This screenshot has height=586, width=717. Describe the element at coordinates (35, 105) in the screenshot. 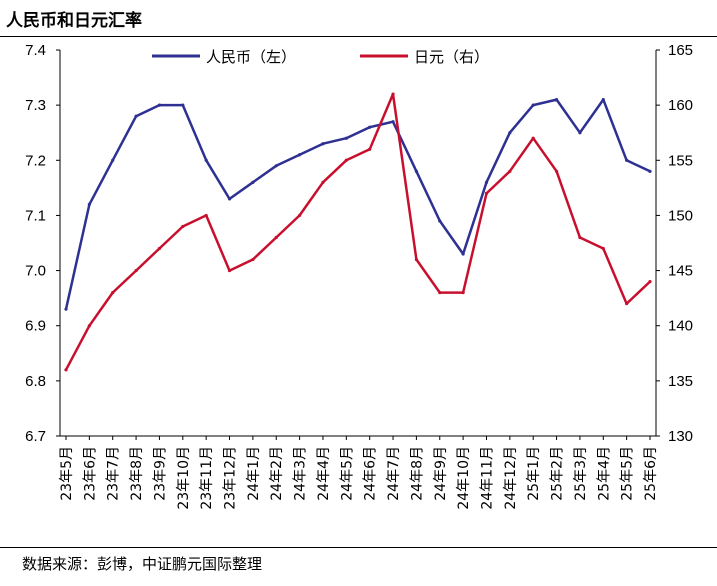

I see `y-left-tick-label: 7.3` at that location.